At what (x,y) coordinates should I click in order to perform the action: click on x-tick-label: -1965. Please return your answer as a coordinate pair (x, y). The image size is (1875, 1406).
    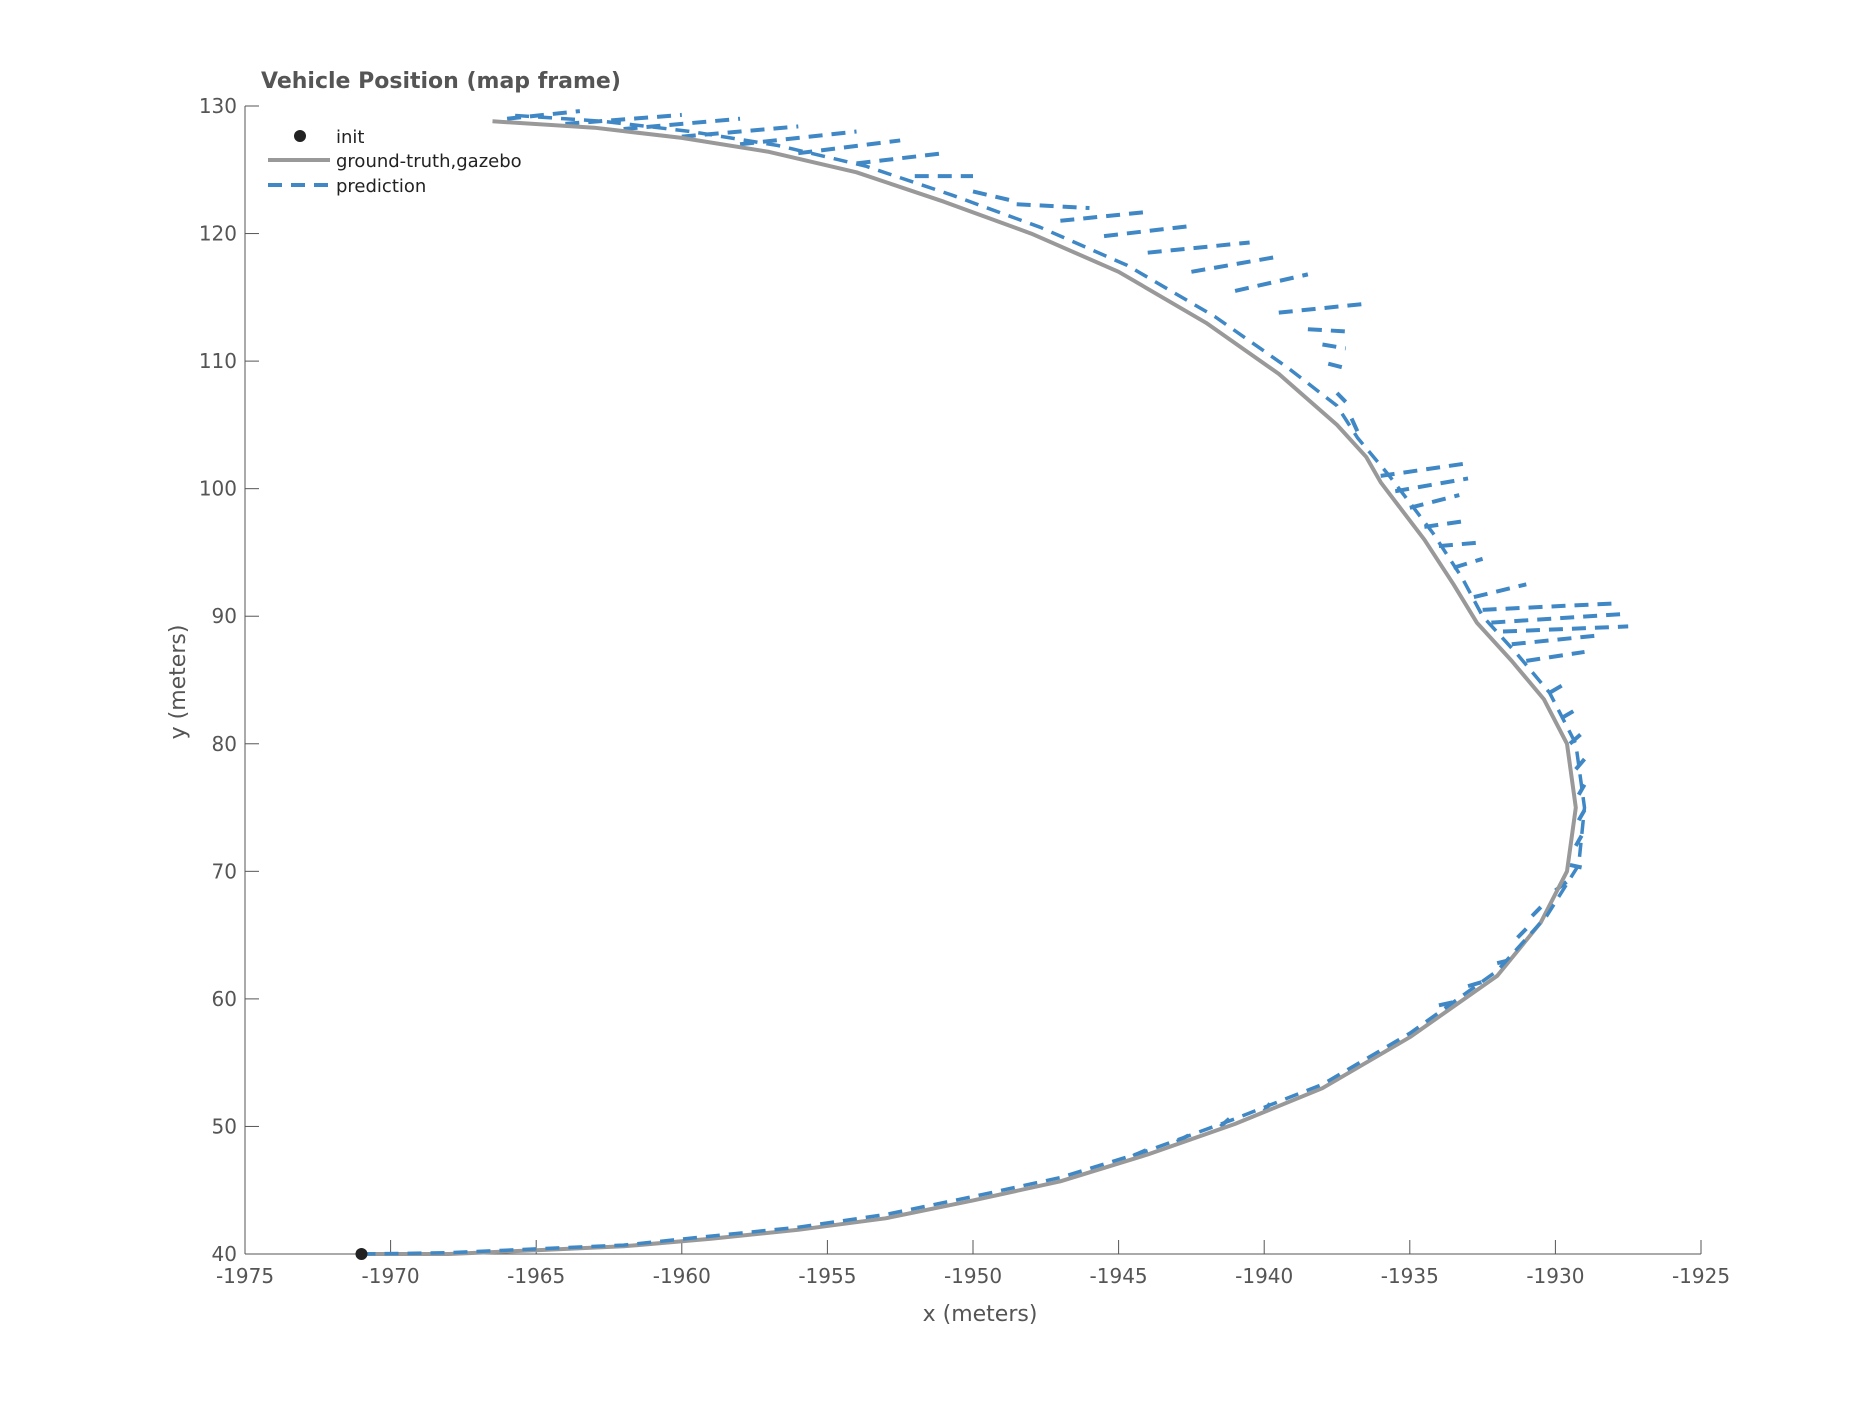
    Looking at the image, I should click on (536, 1276).